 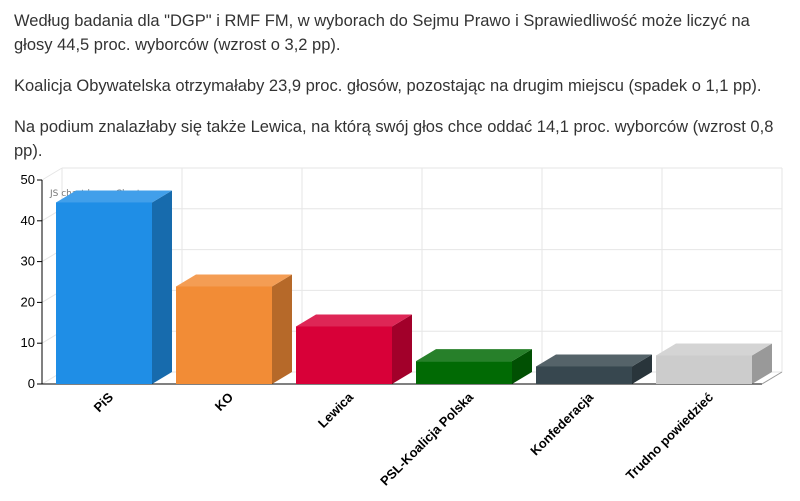 I want to click on y-axis: 0 10 20 30 40 50, so click(x=31, y=281).